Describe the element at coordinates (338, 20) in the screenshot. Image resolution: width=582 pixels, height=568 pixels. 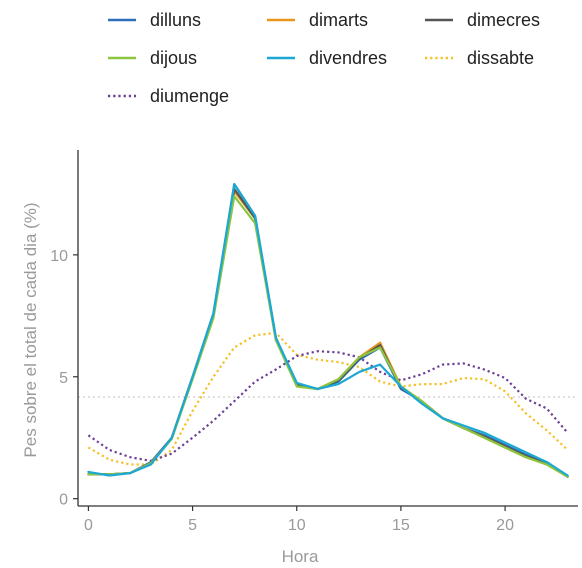
I see `legend-label-dimarts: dimarts` at that location.